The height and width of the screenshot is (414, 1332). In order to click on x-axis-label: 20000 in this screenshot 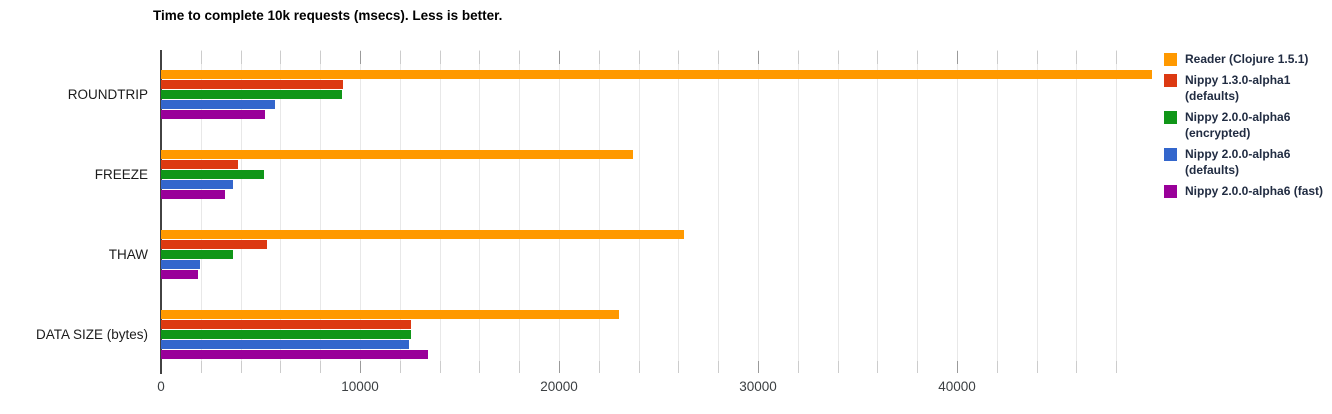, I will do `click(559, 386)`.